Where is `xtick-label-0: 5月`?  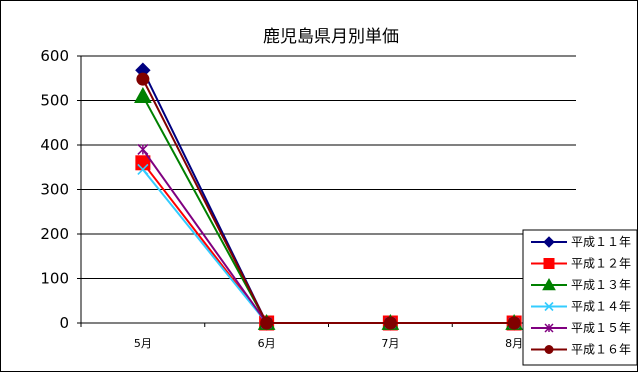 xtick-label-0: 5月 is located at coordinates (143, 343).